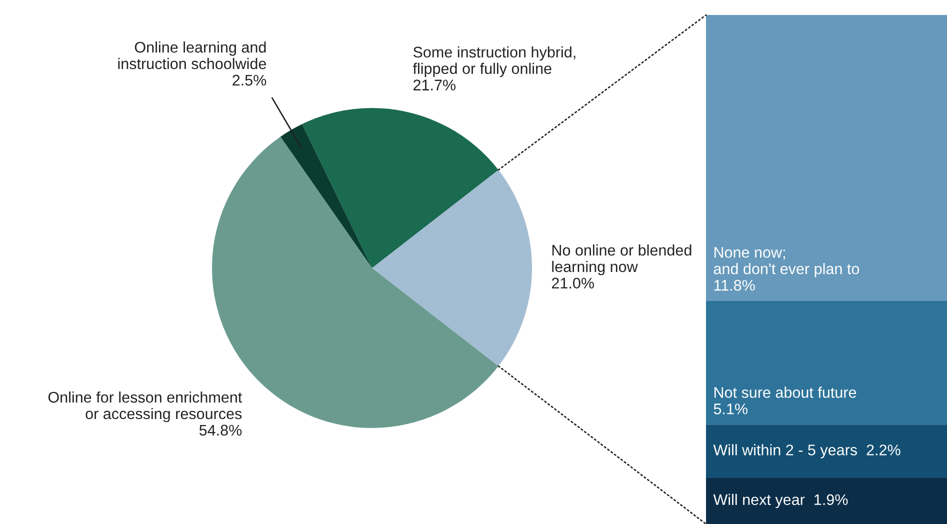 This screenshot has width=947, height=524. I want to click on text: Will within 2 - 5 years 2.2%, so click(806, 451).